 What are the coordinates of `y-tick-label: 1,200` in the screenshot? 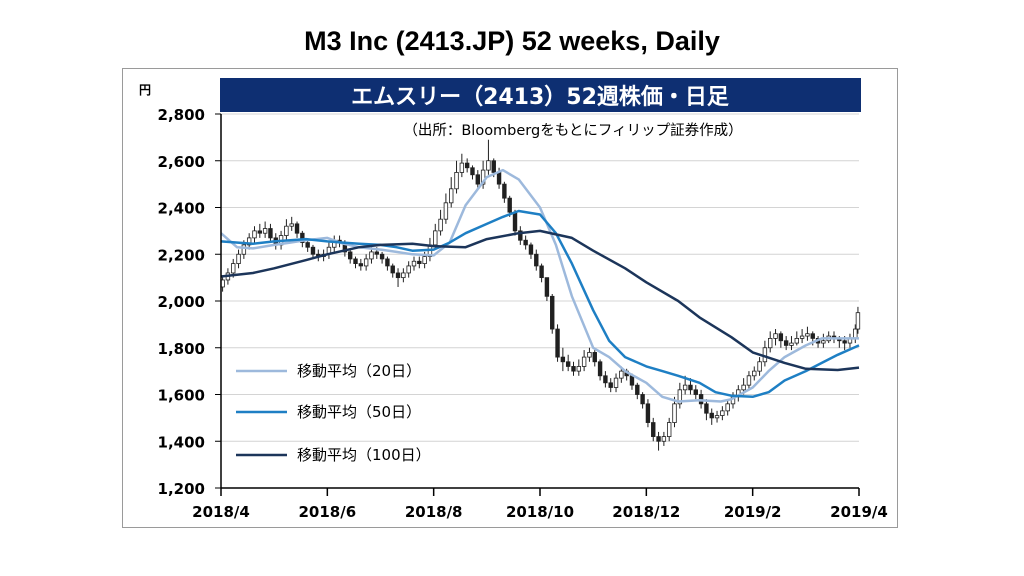 It's located at (181, 489).